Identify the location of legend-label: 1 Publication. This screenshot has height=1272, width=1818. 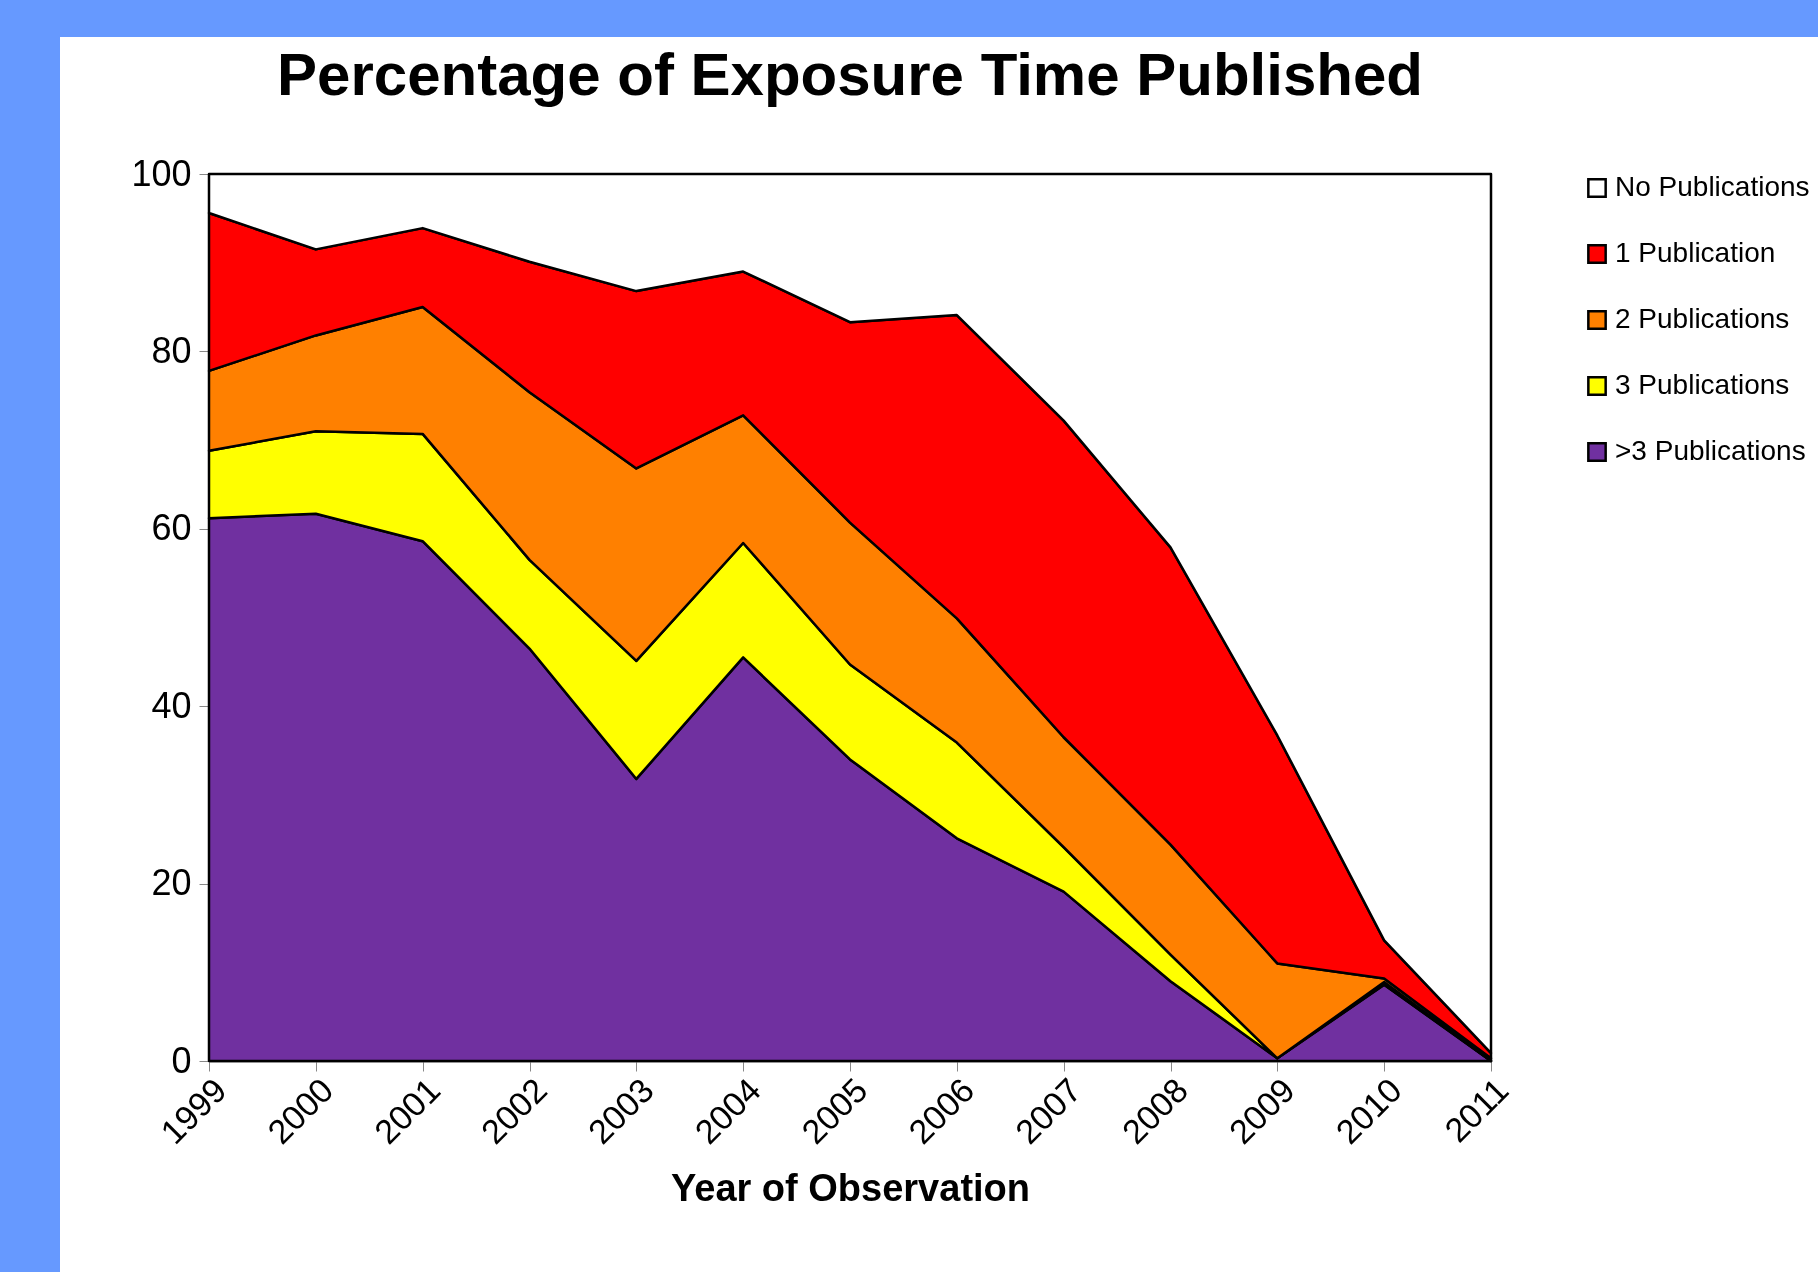
(1695, 252).